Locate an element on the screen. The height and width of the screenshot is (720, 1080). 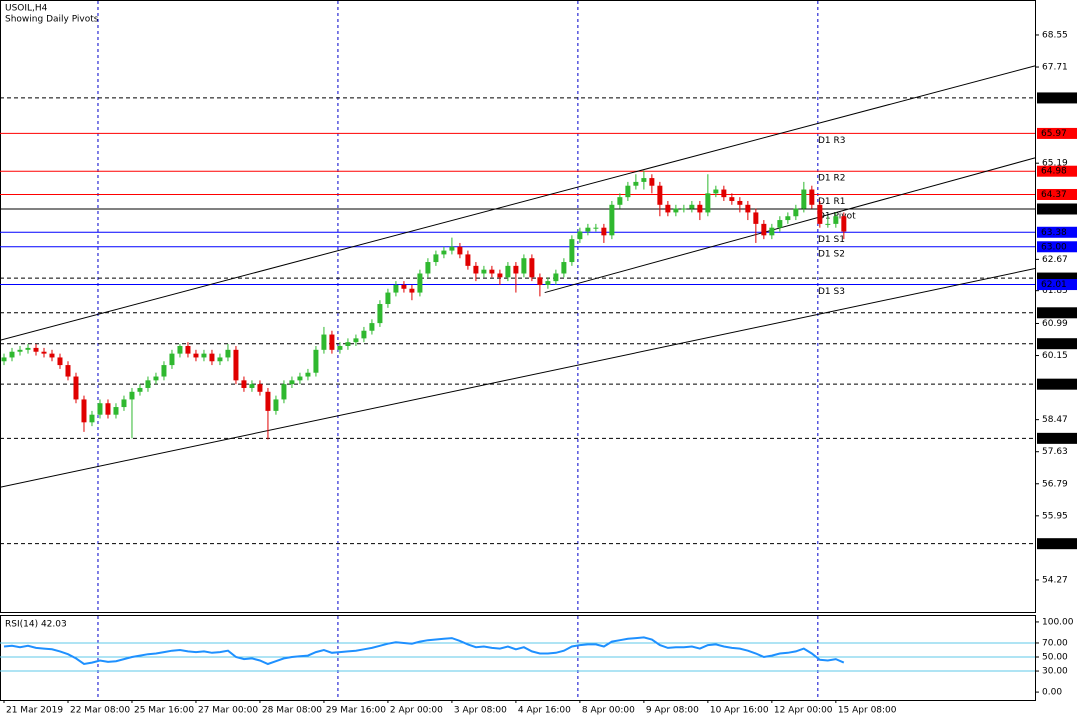
level-label: 62.01 is located at coordinates (1054, 285).